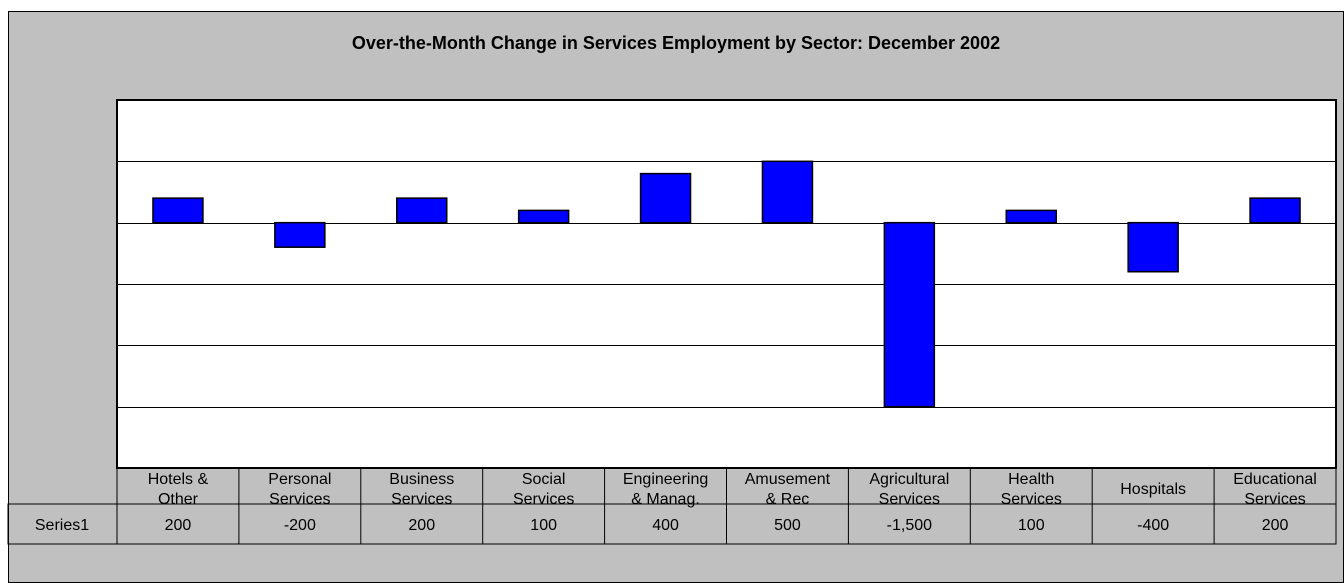 This screenshot has height=583, width=1344. Describe the element at coordinates (665, 499) in the screenshot. I see `category-label-line: & Manag.` at that location.